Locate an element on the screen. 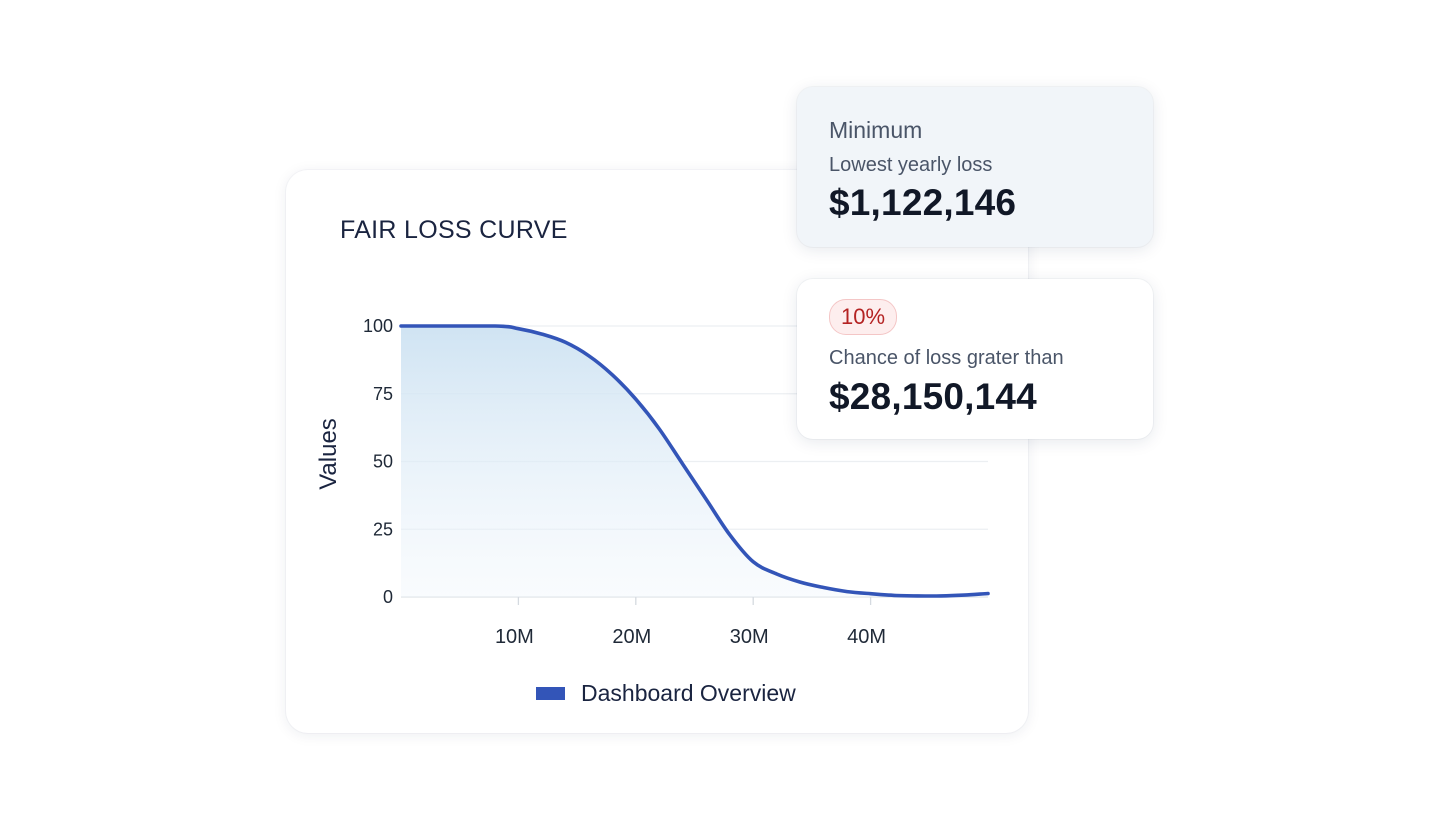 This screenshot has height=820, width=1440. x-tick-label: 10M is located at coordinates (514, 637).